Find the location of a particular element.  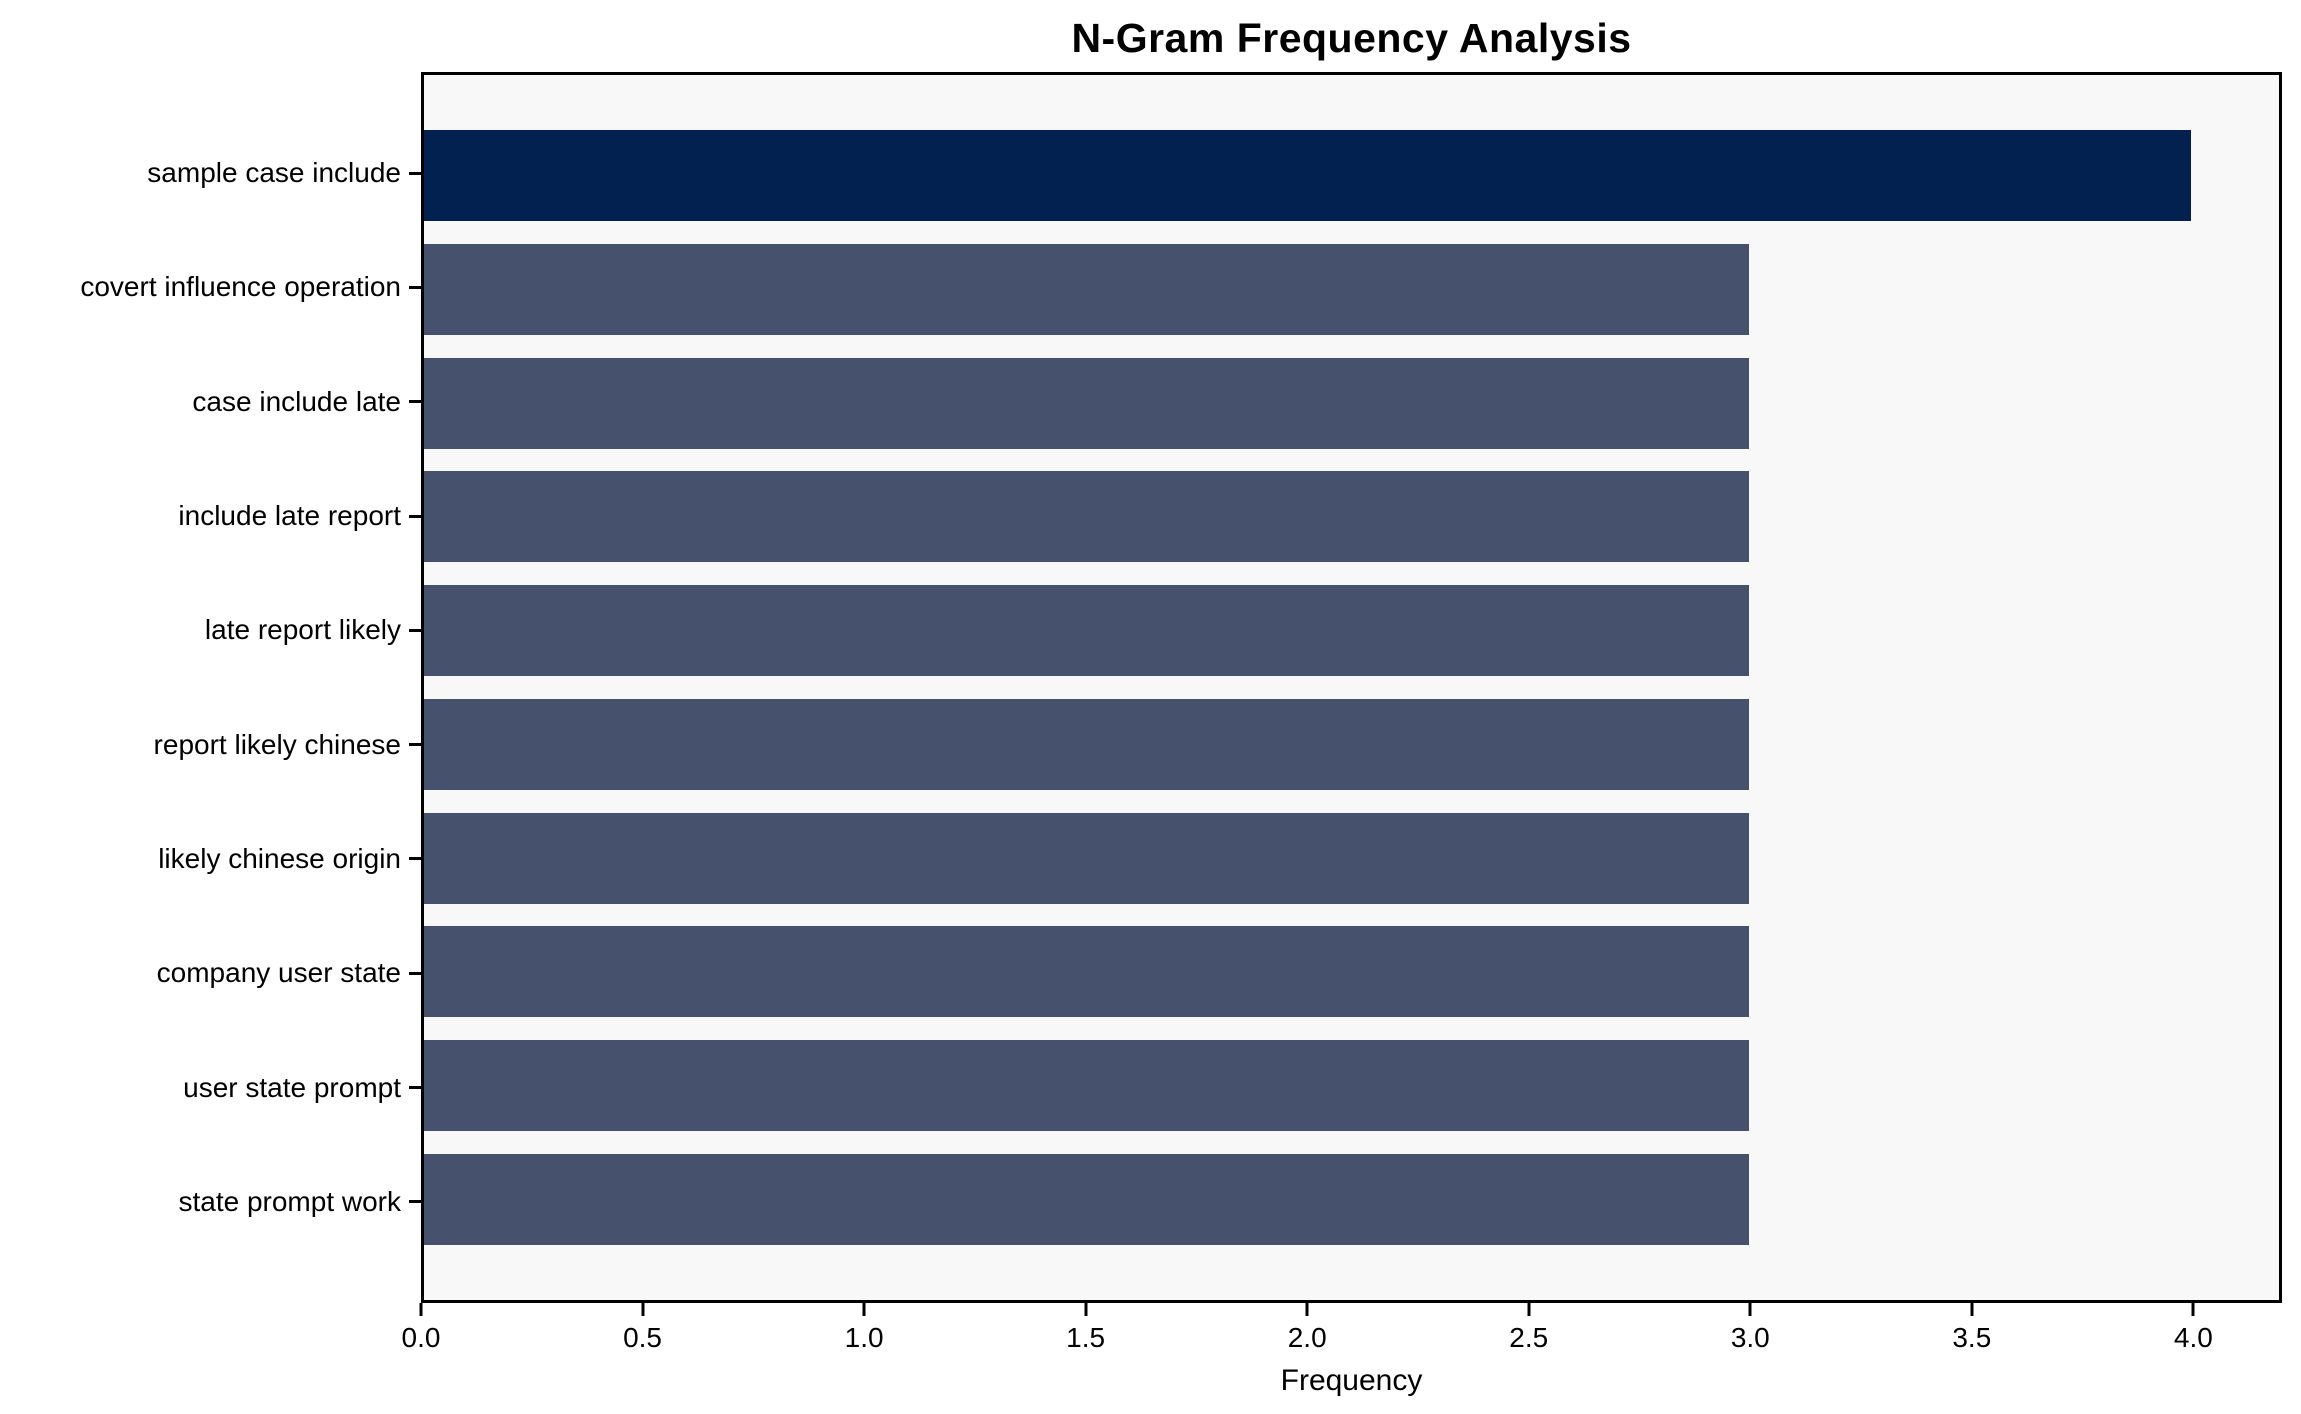

y-row: late report likely is located at coordinates (210, 630).